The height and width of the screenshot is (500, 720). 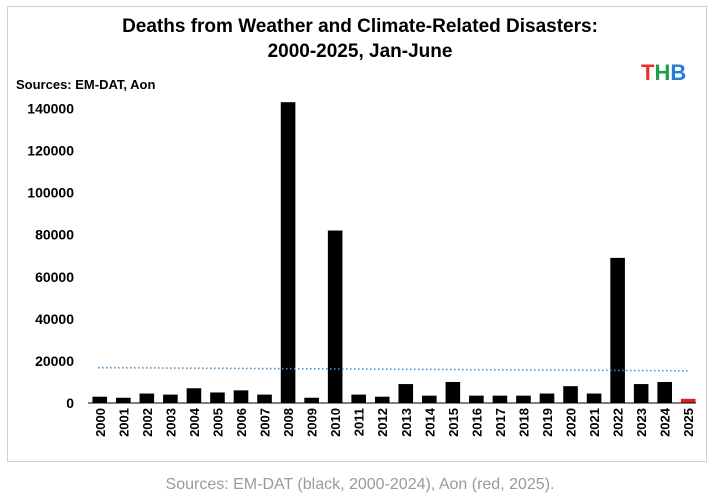 I want to click on x-tick-label: 2001, so click(x=123, y=422).